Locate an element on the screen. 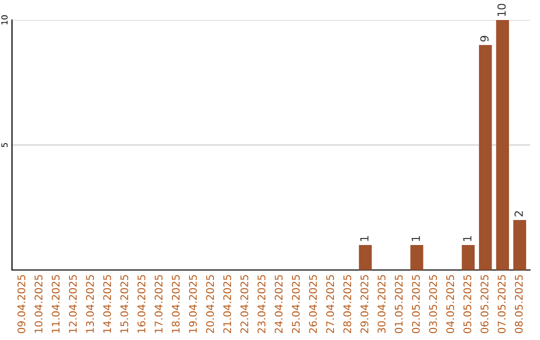 This screenshot has height=340, width=540. x-tick-label: 24.04.2025 is located at coordinates (278, 304).